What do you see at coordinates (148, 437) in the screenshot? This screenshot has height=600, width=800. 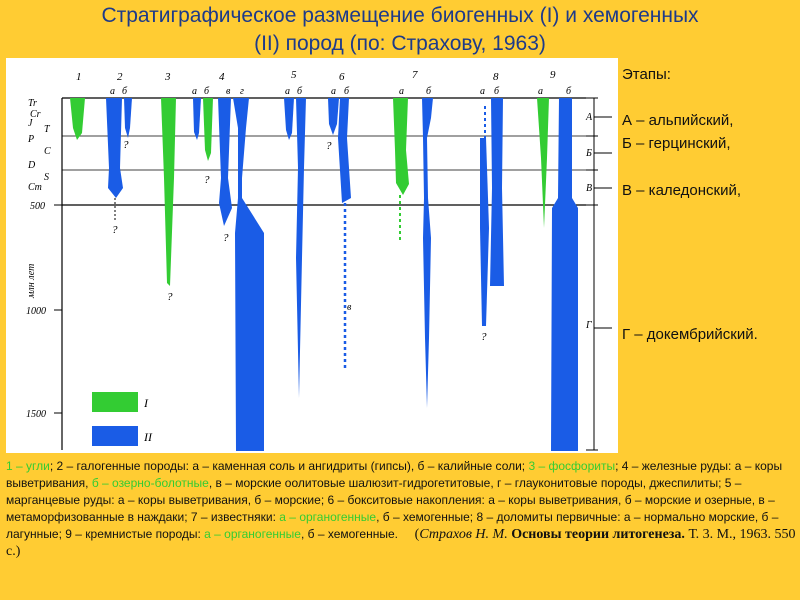 I see `legend-label-chemogenic: II` at bounding box center [148, 437].